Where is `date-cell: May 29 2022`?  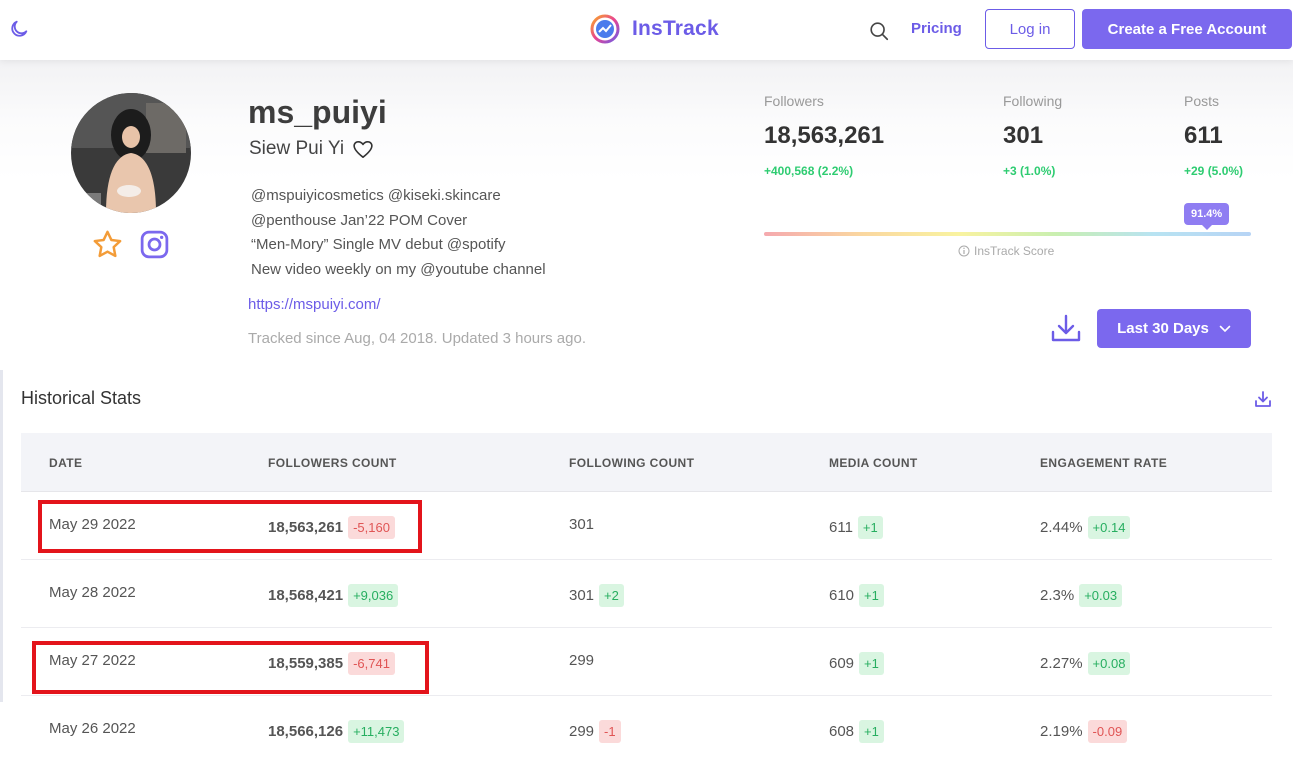 date-cell: May 29 2022 is located at coordinates (92, 524).